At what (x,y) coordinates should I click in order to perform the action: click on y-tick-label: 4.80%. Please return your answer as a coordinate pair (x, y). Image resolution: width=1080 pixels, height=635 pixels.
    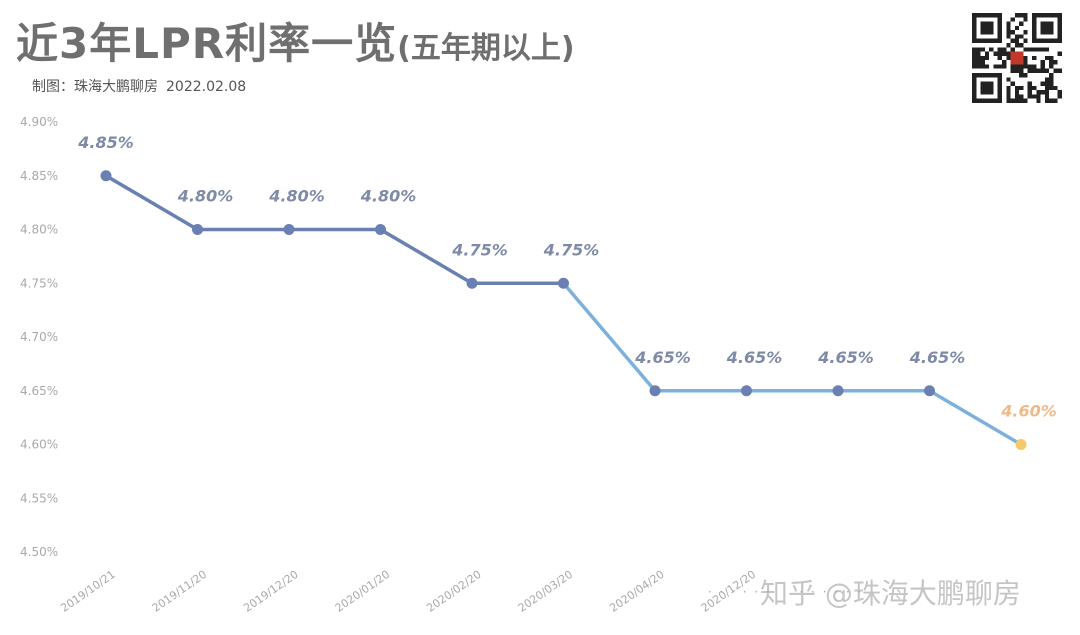
    Looking at the image, I should click on (39, 230).